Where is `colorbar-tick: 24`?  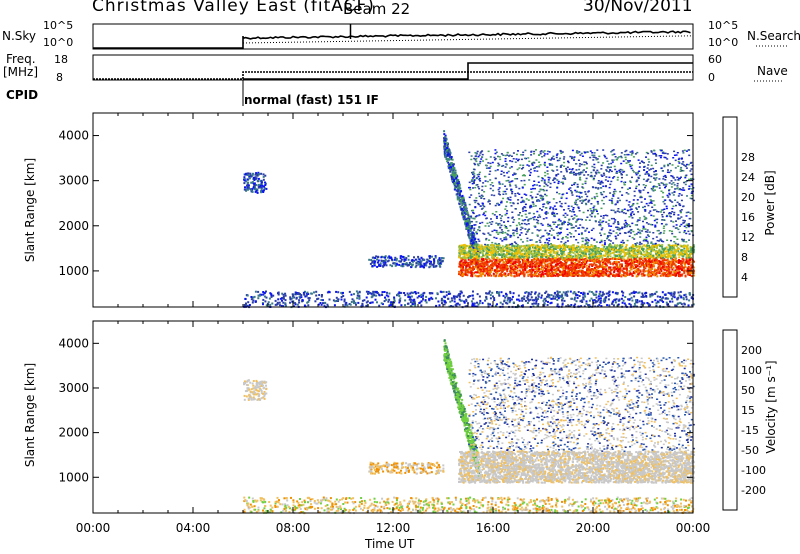
colorbar-tick: 24 is located at coordinates (748, 177).